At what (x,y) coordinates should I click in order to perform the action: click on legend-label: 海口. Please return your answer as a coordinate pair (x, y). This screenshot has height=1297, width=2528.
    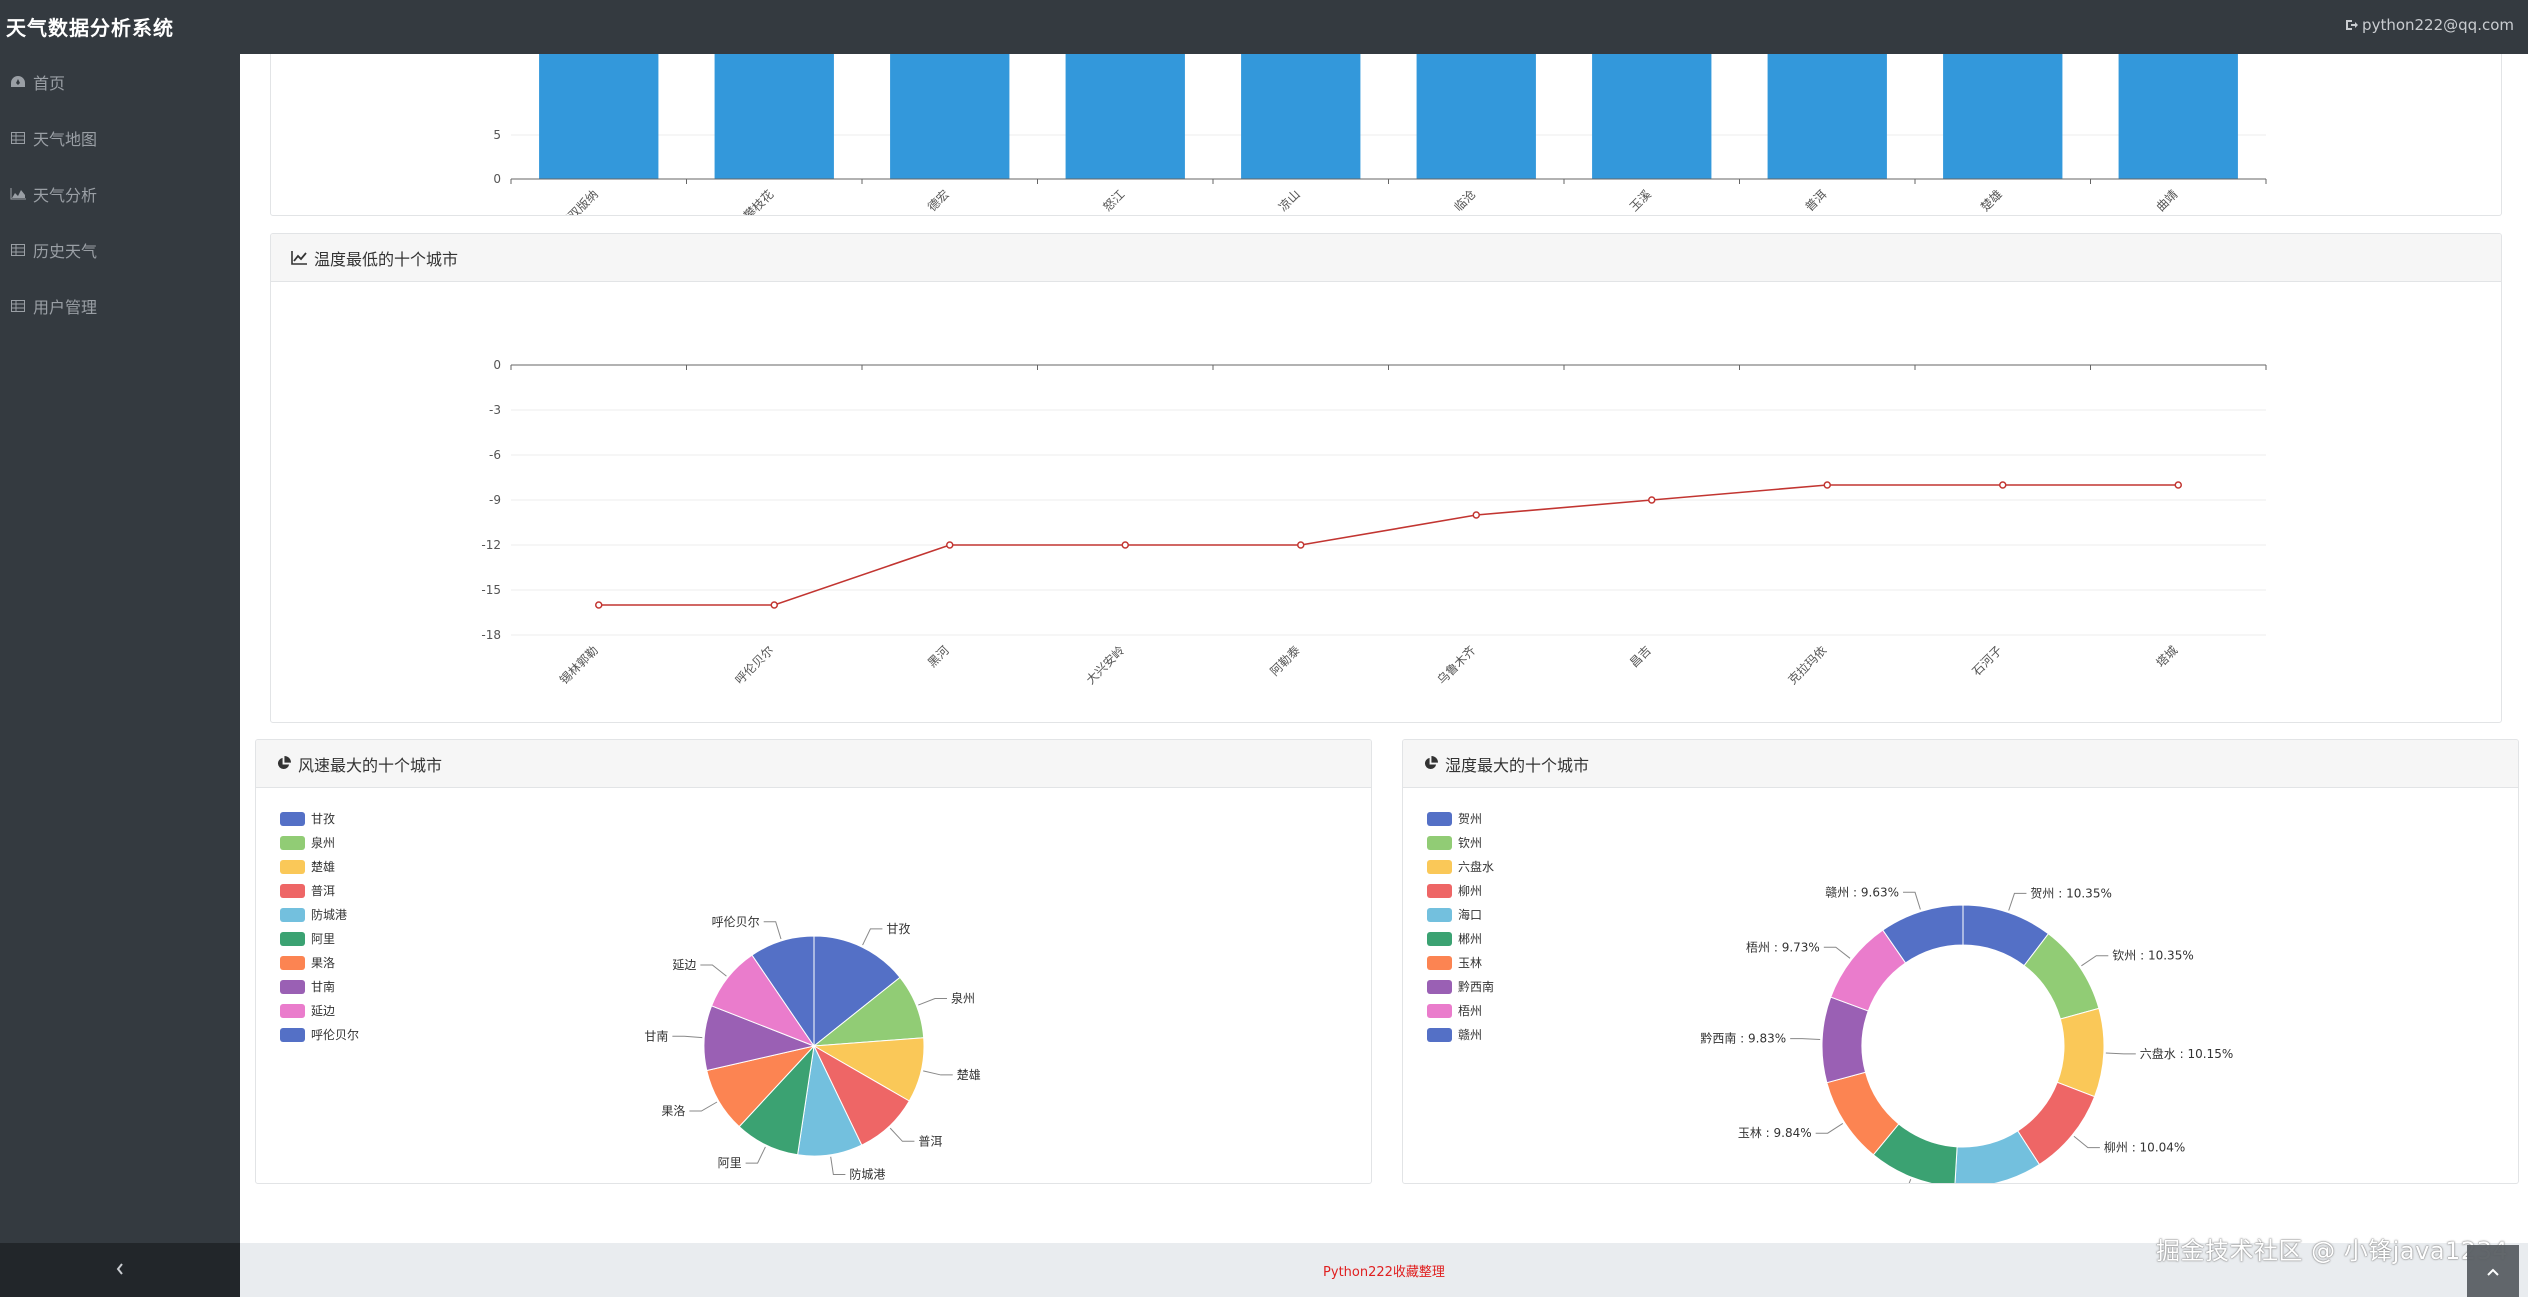
    Looking at the image, I should click on (1470, 914).